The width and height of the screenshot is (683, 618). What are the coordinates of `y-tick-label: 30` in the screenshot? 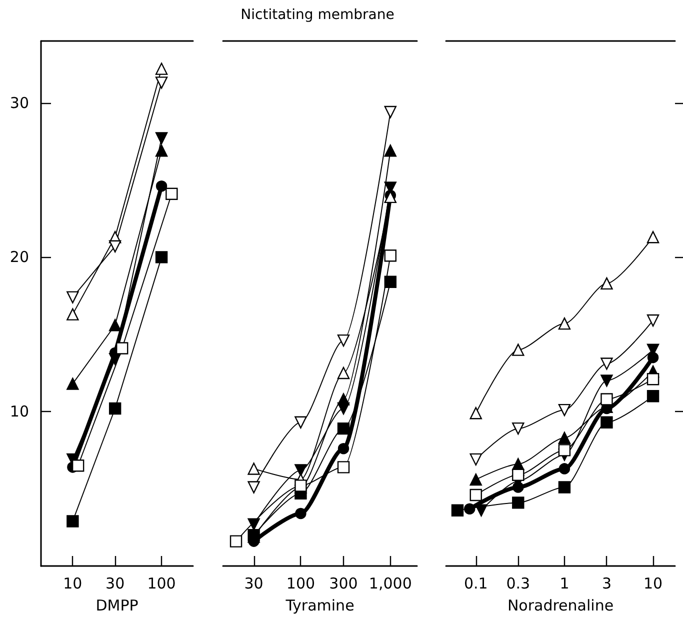 It's located at (19, 103).